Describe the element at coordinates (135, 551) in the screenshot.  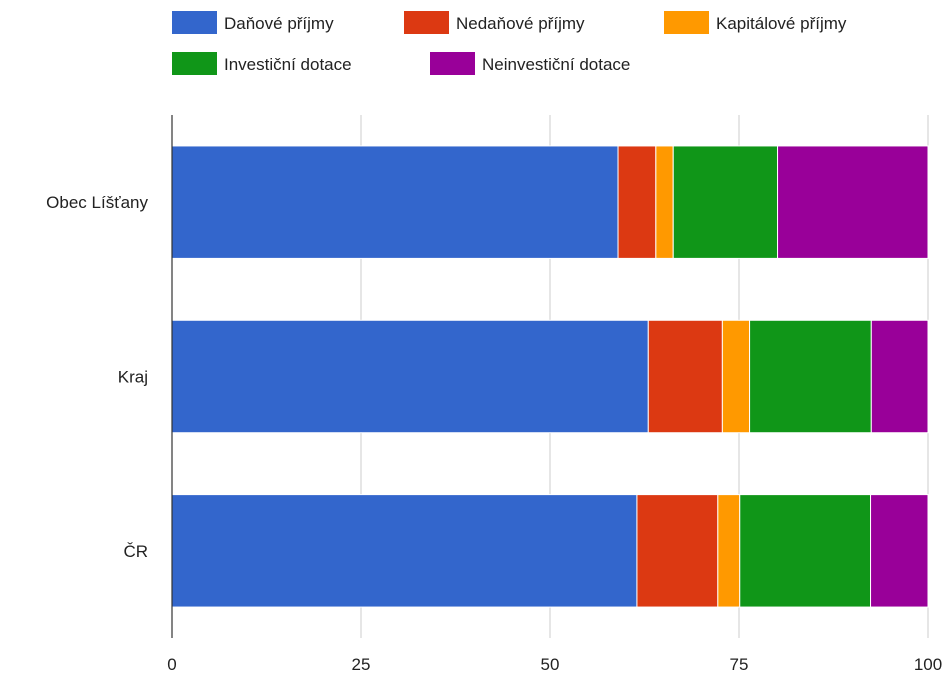
I see `category-label: ČR` at that location.